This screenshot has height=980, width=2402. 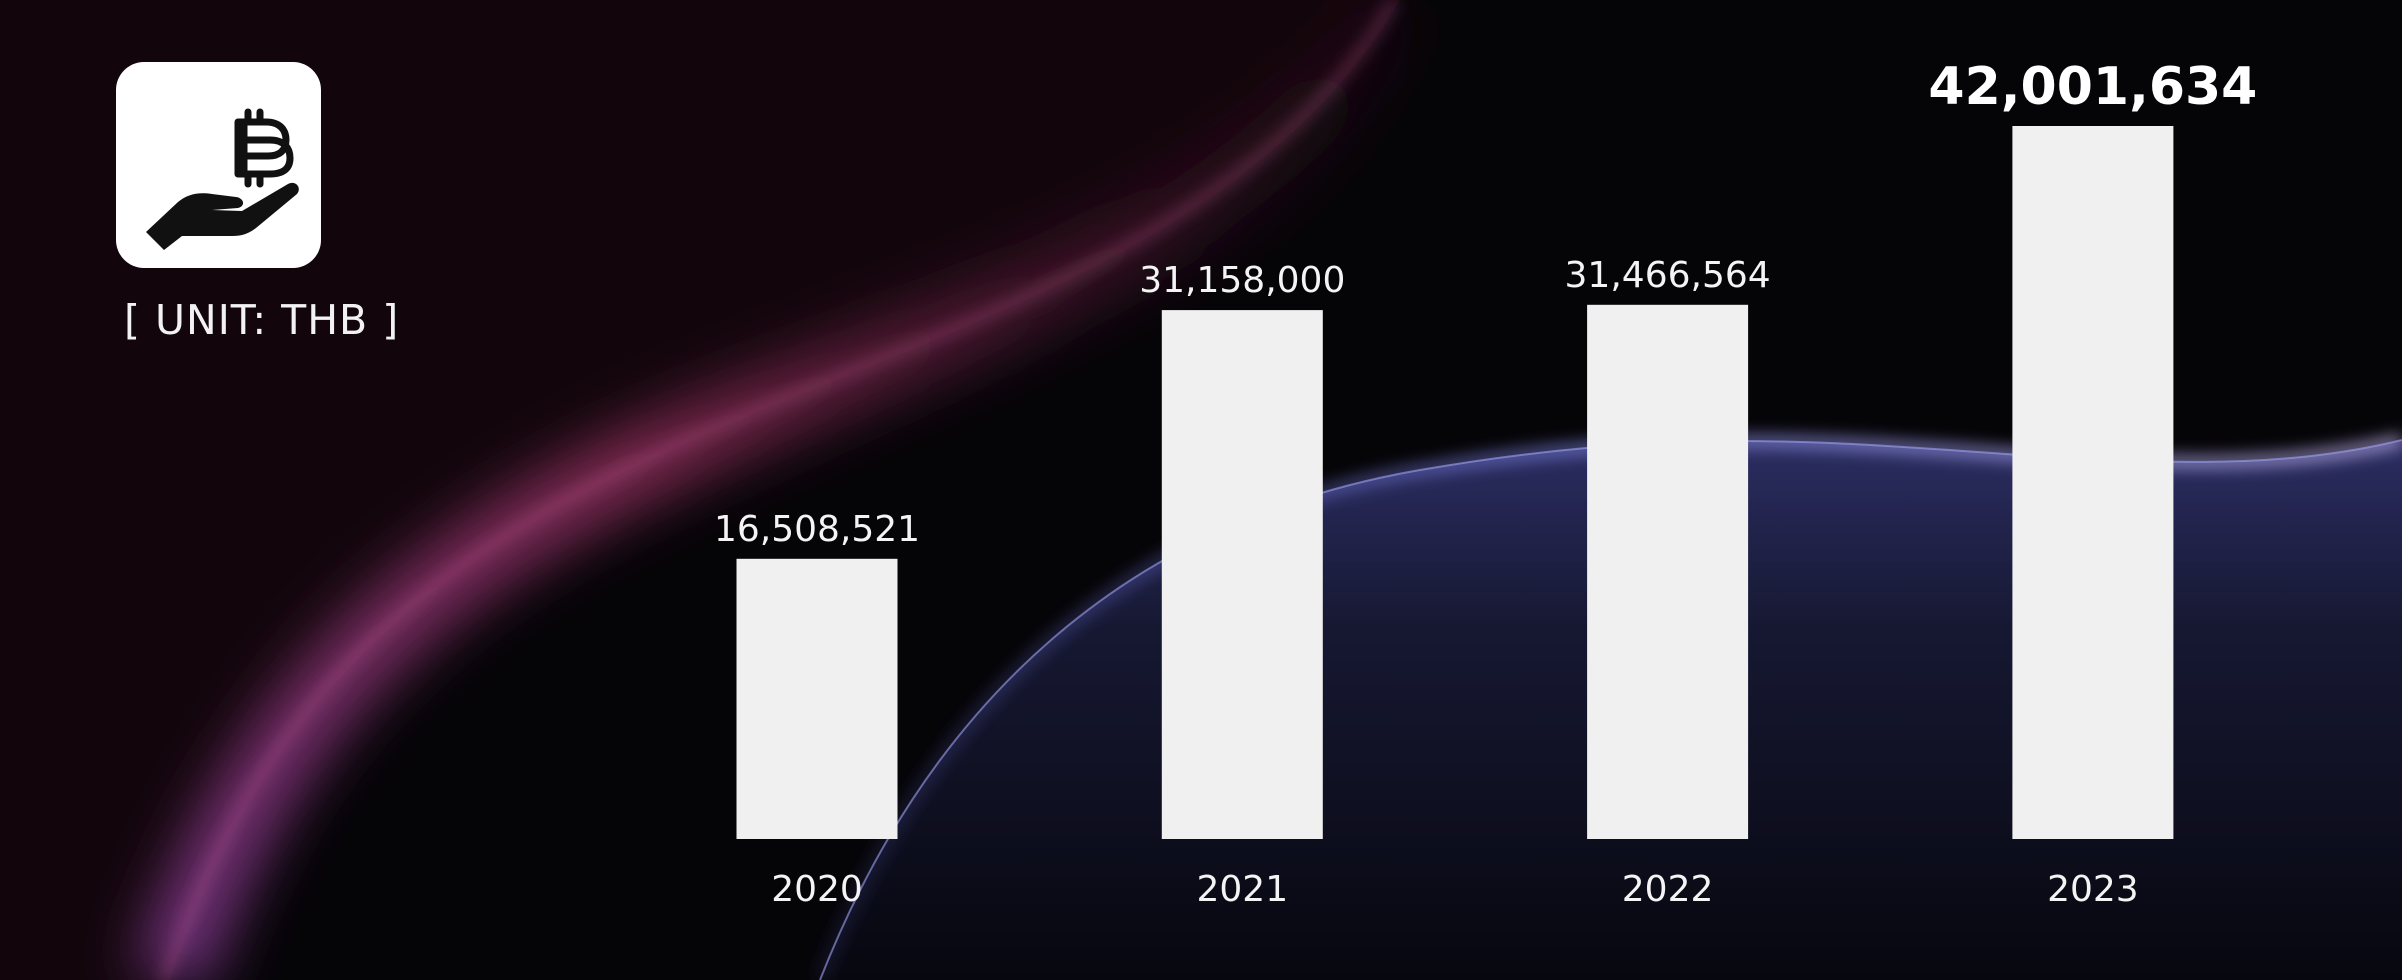 What do you see at coordinates (1668, 275) in the screenshot?
I see `value-label-2022: 31,466,564` at bounding box center [1668, 275].